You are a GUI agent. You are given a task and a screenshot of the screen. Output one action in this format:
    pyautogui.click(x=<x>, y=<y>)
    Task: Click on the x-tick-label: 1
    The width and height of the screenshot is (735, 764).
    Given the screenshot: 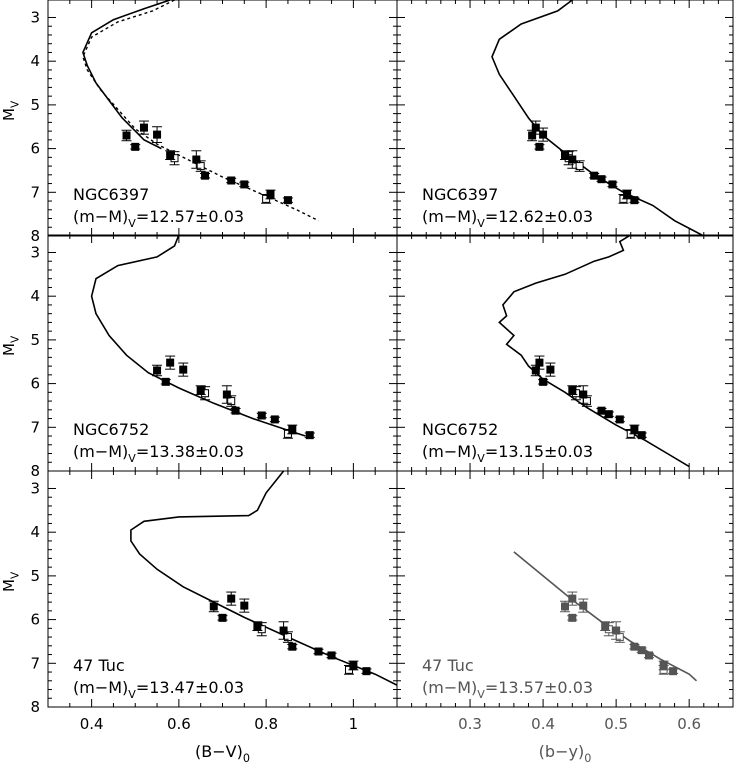 What is the action you would take?
    pyautogui.click(x=354, y=724)
    